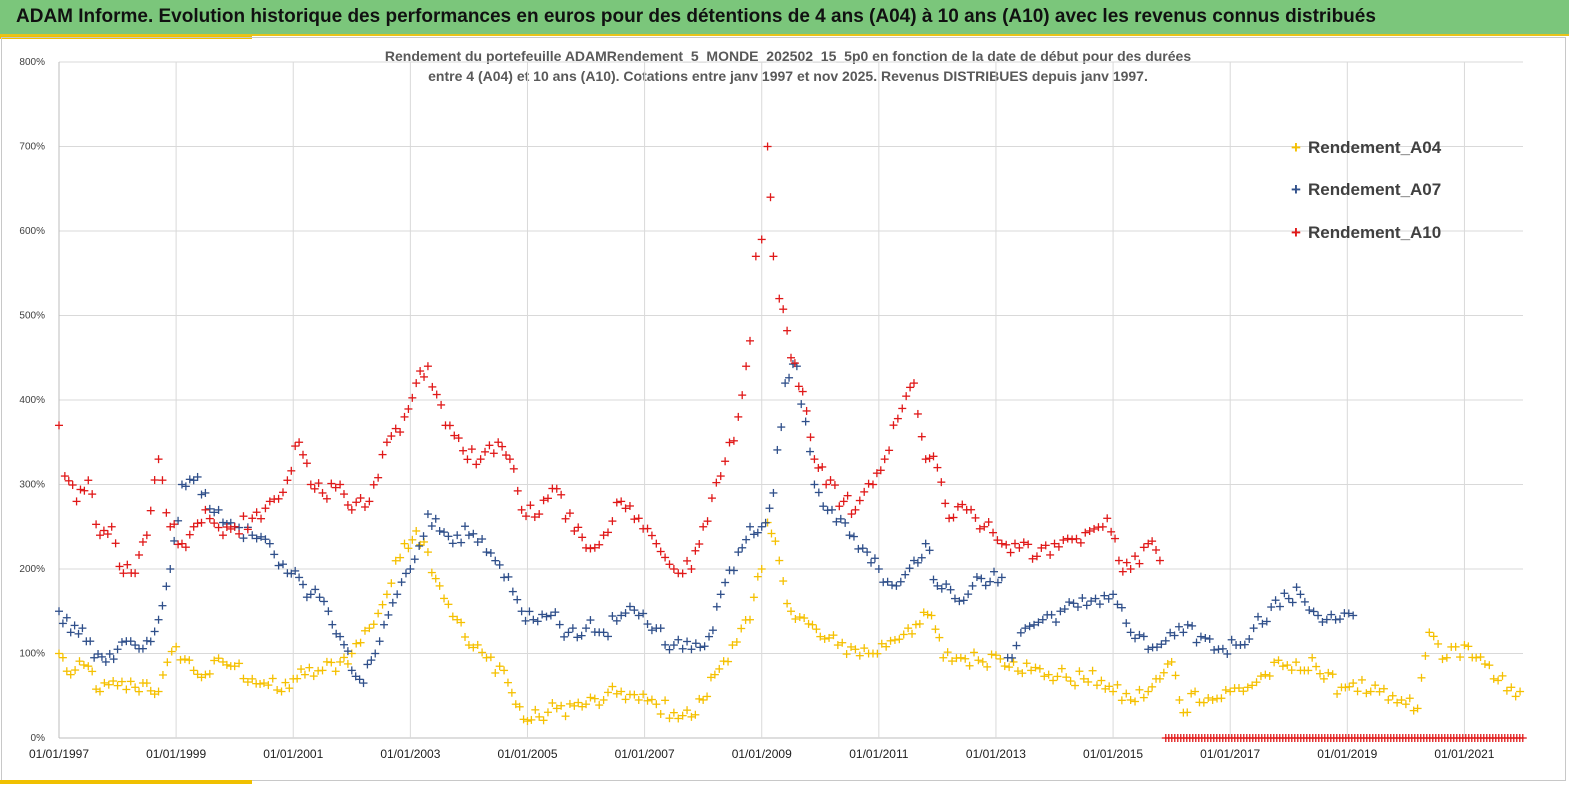 The width and height of the screenshot is (1569, 785). I want to click on legend-label-a07: Rendement_A07, so click(1374, 189).